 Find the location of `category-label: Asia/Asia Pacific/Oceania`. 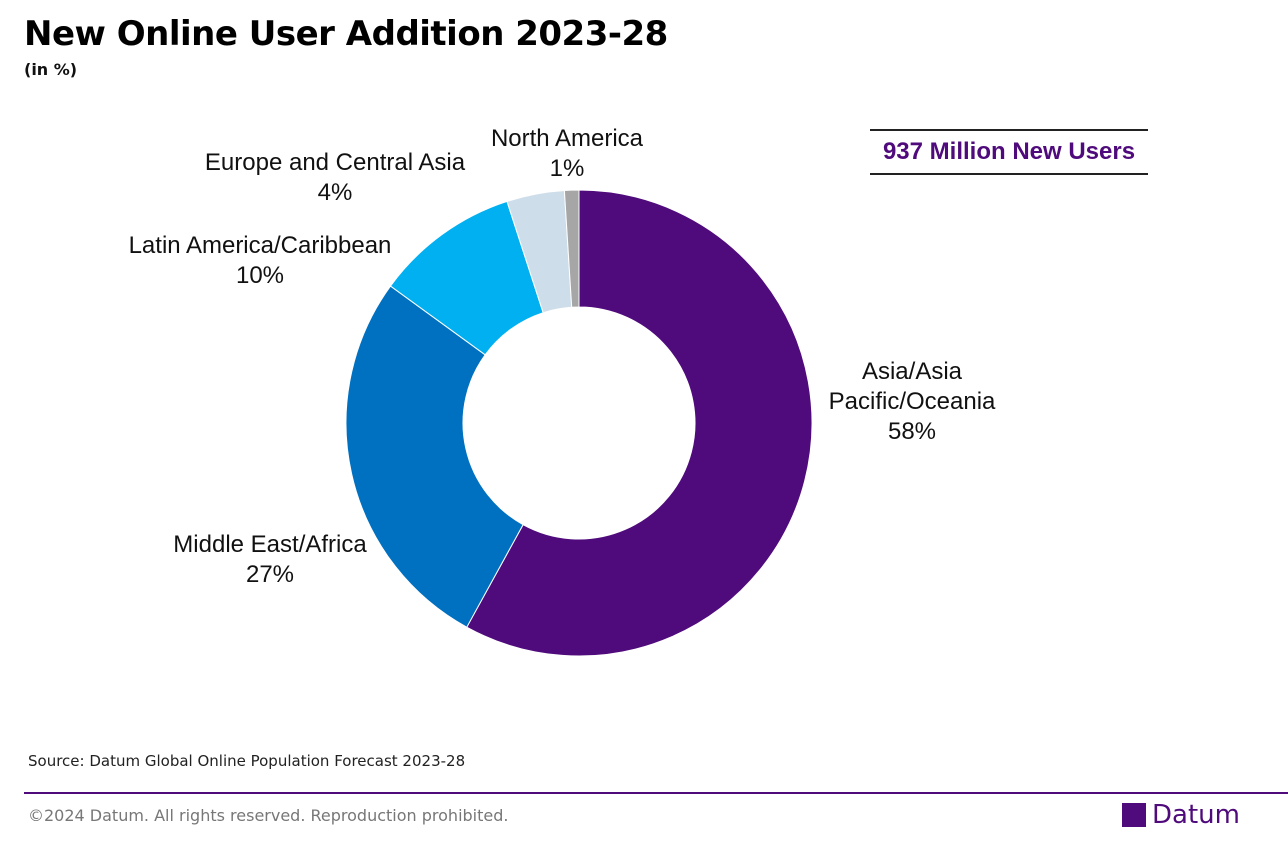

category-label: Asia/Asia Pacific/Oceania is located at coordinates (912, 386).